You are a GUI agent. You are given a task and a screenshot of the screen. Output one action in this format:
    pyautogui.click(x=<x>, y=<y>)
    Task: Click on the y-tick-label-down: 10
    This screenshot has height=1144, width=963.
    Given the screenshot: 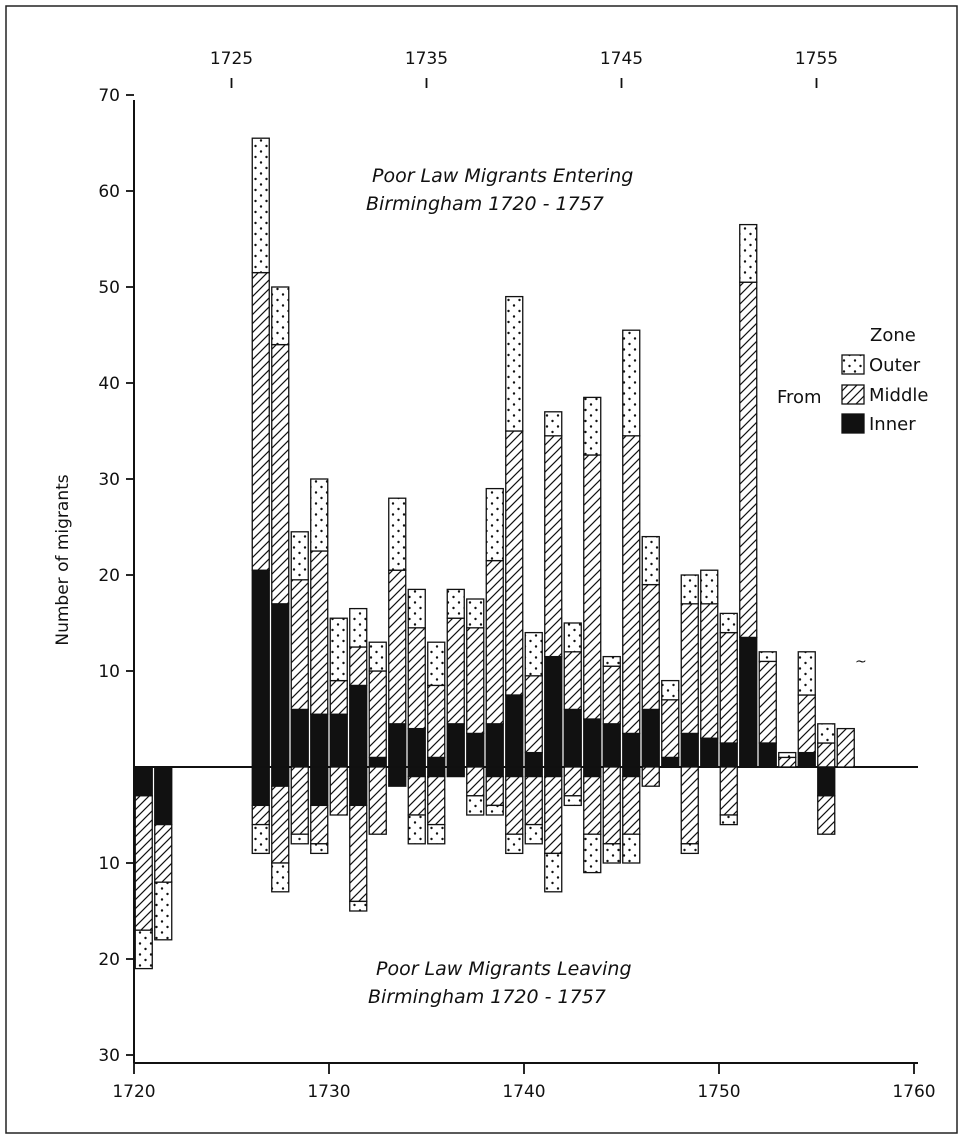 What is the action you would take?
    pyautogui.click(x=109, y=864)
    